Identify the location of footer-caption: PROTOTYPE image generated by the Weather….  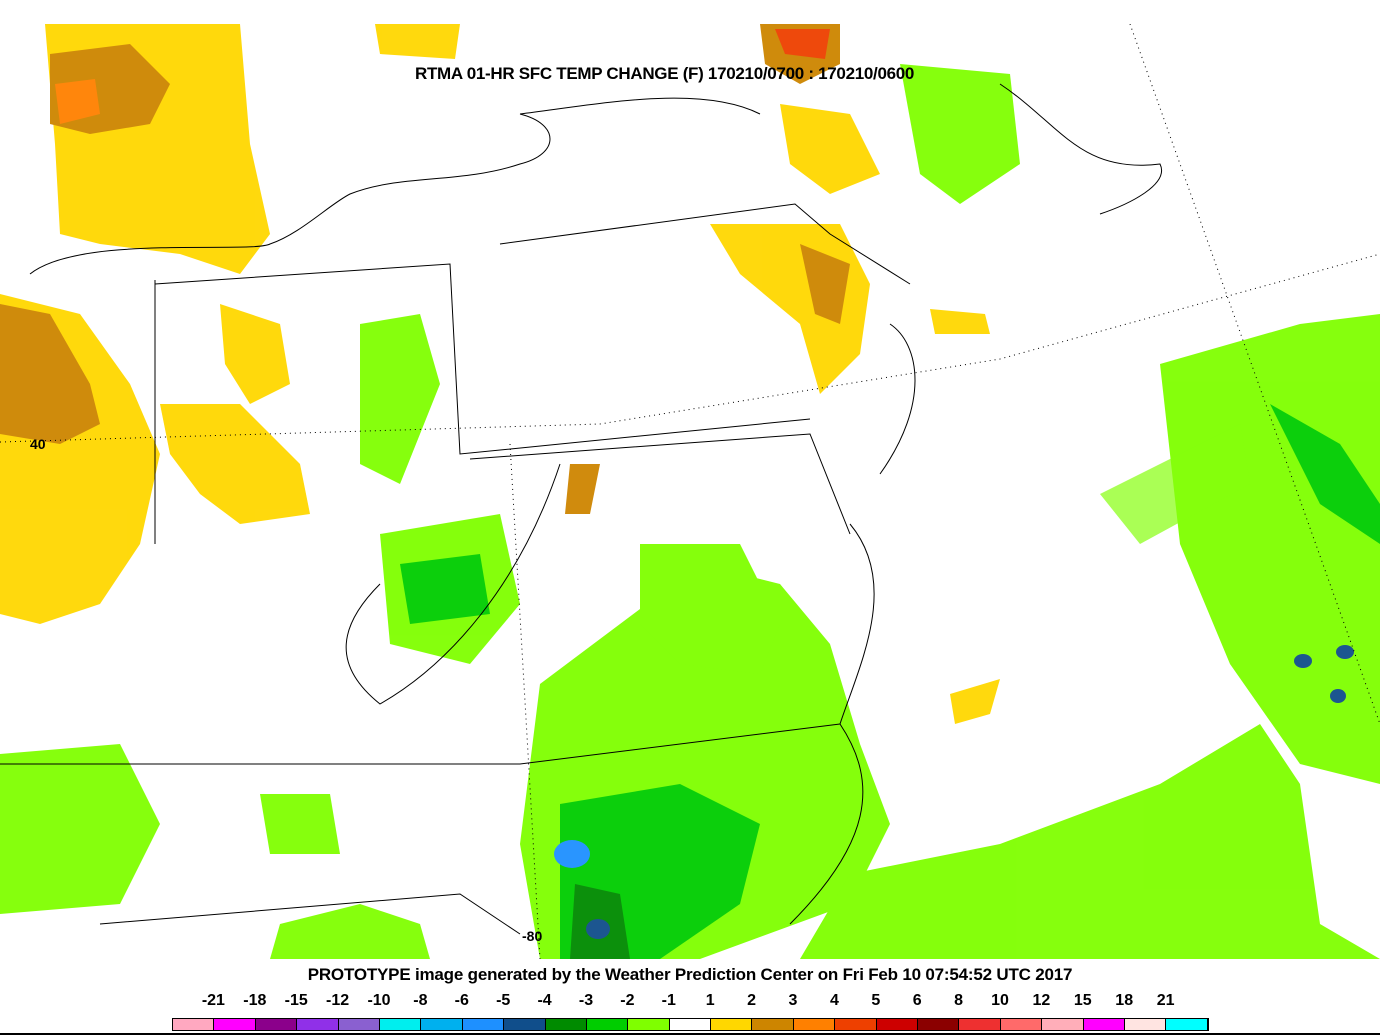
(690, 974).